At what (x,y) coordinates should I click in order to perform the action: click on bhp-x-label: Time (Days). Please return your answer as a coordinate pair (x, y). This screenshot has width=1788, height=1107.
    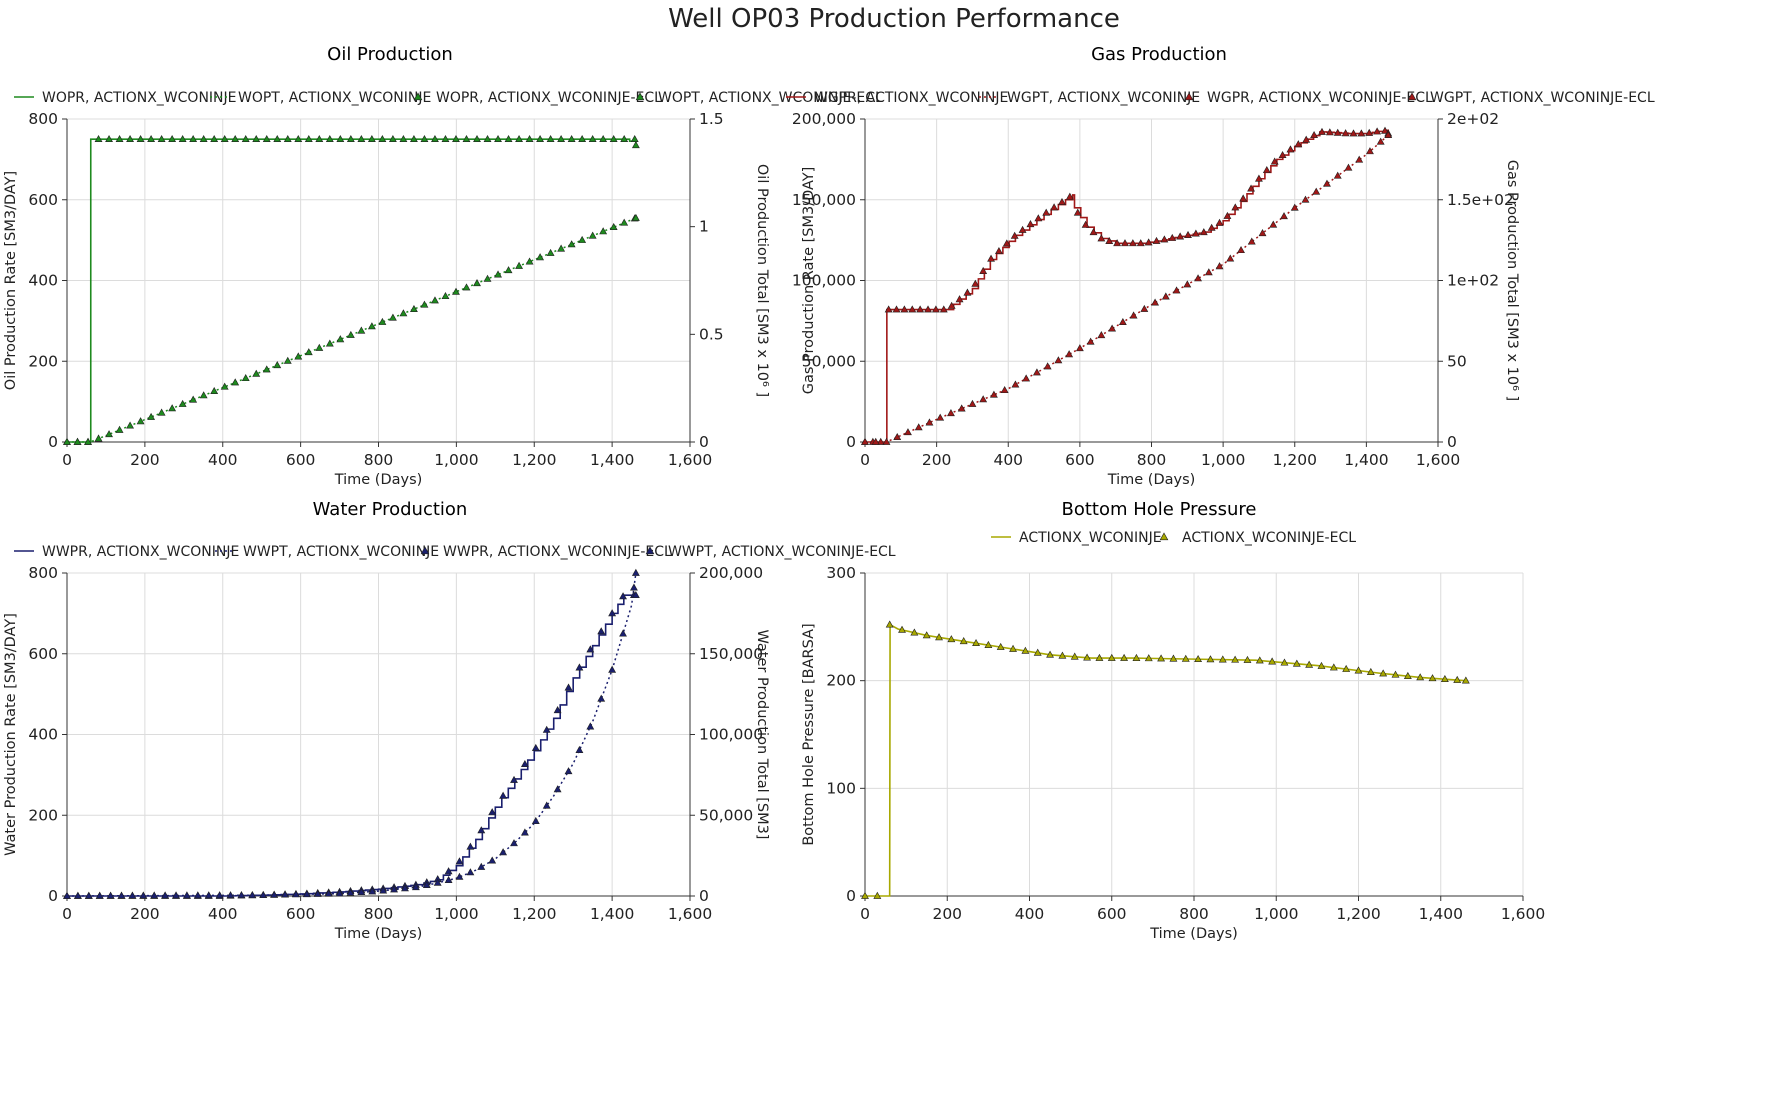
    Looking at the image, I should click on (1193, 934).